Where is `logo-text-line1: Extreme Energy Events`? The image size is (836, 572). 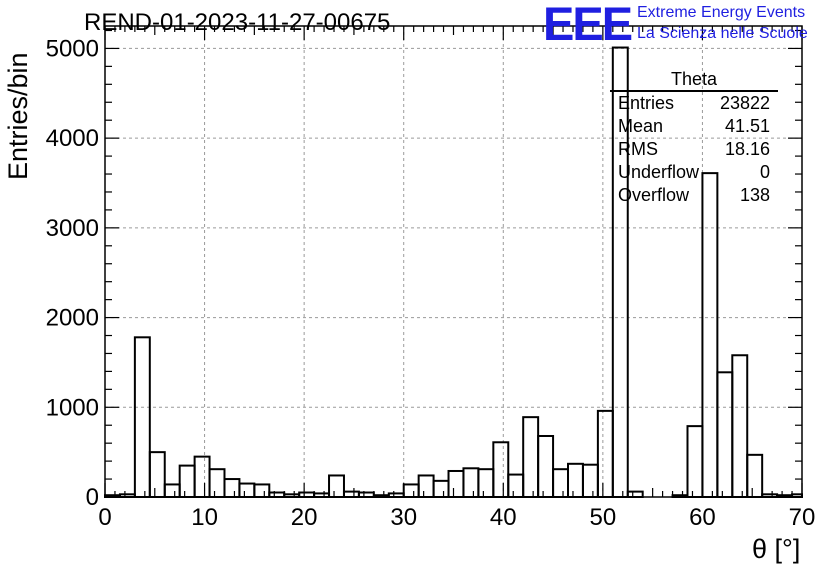
logo-text-line1: Extreme Energy Events is located at coordinates (721, 12).